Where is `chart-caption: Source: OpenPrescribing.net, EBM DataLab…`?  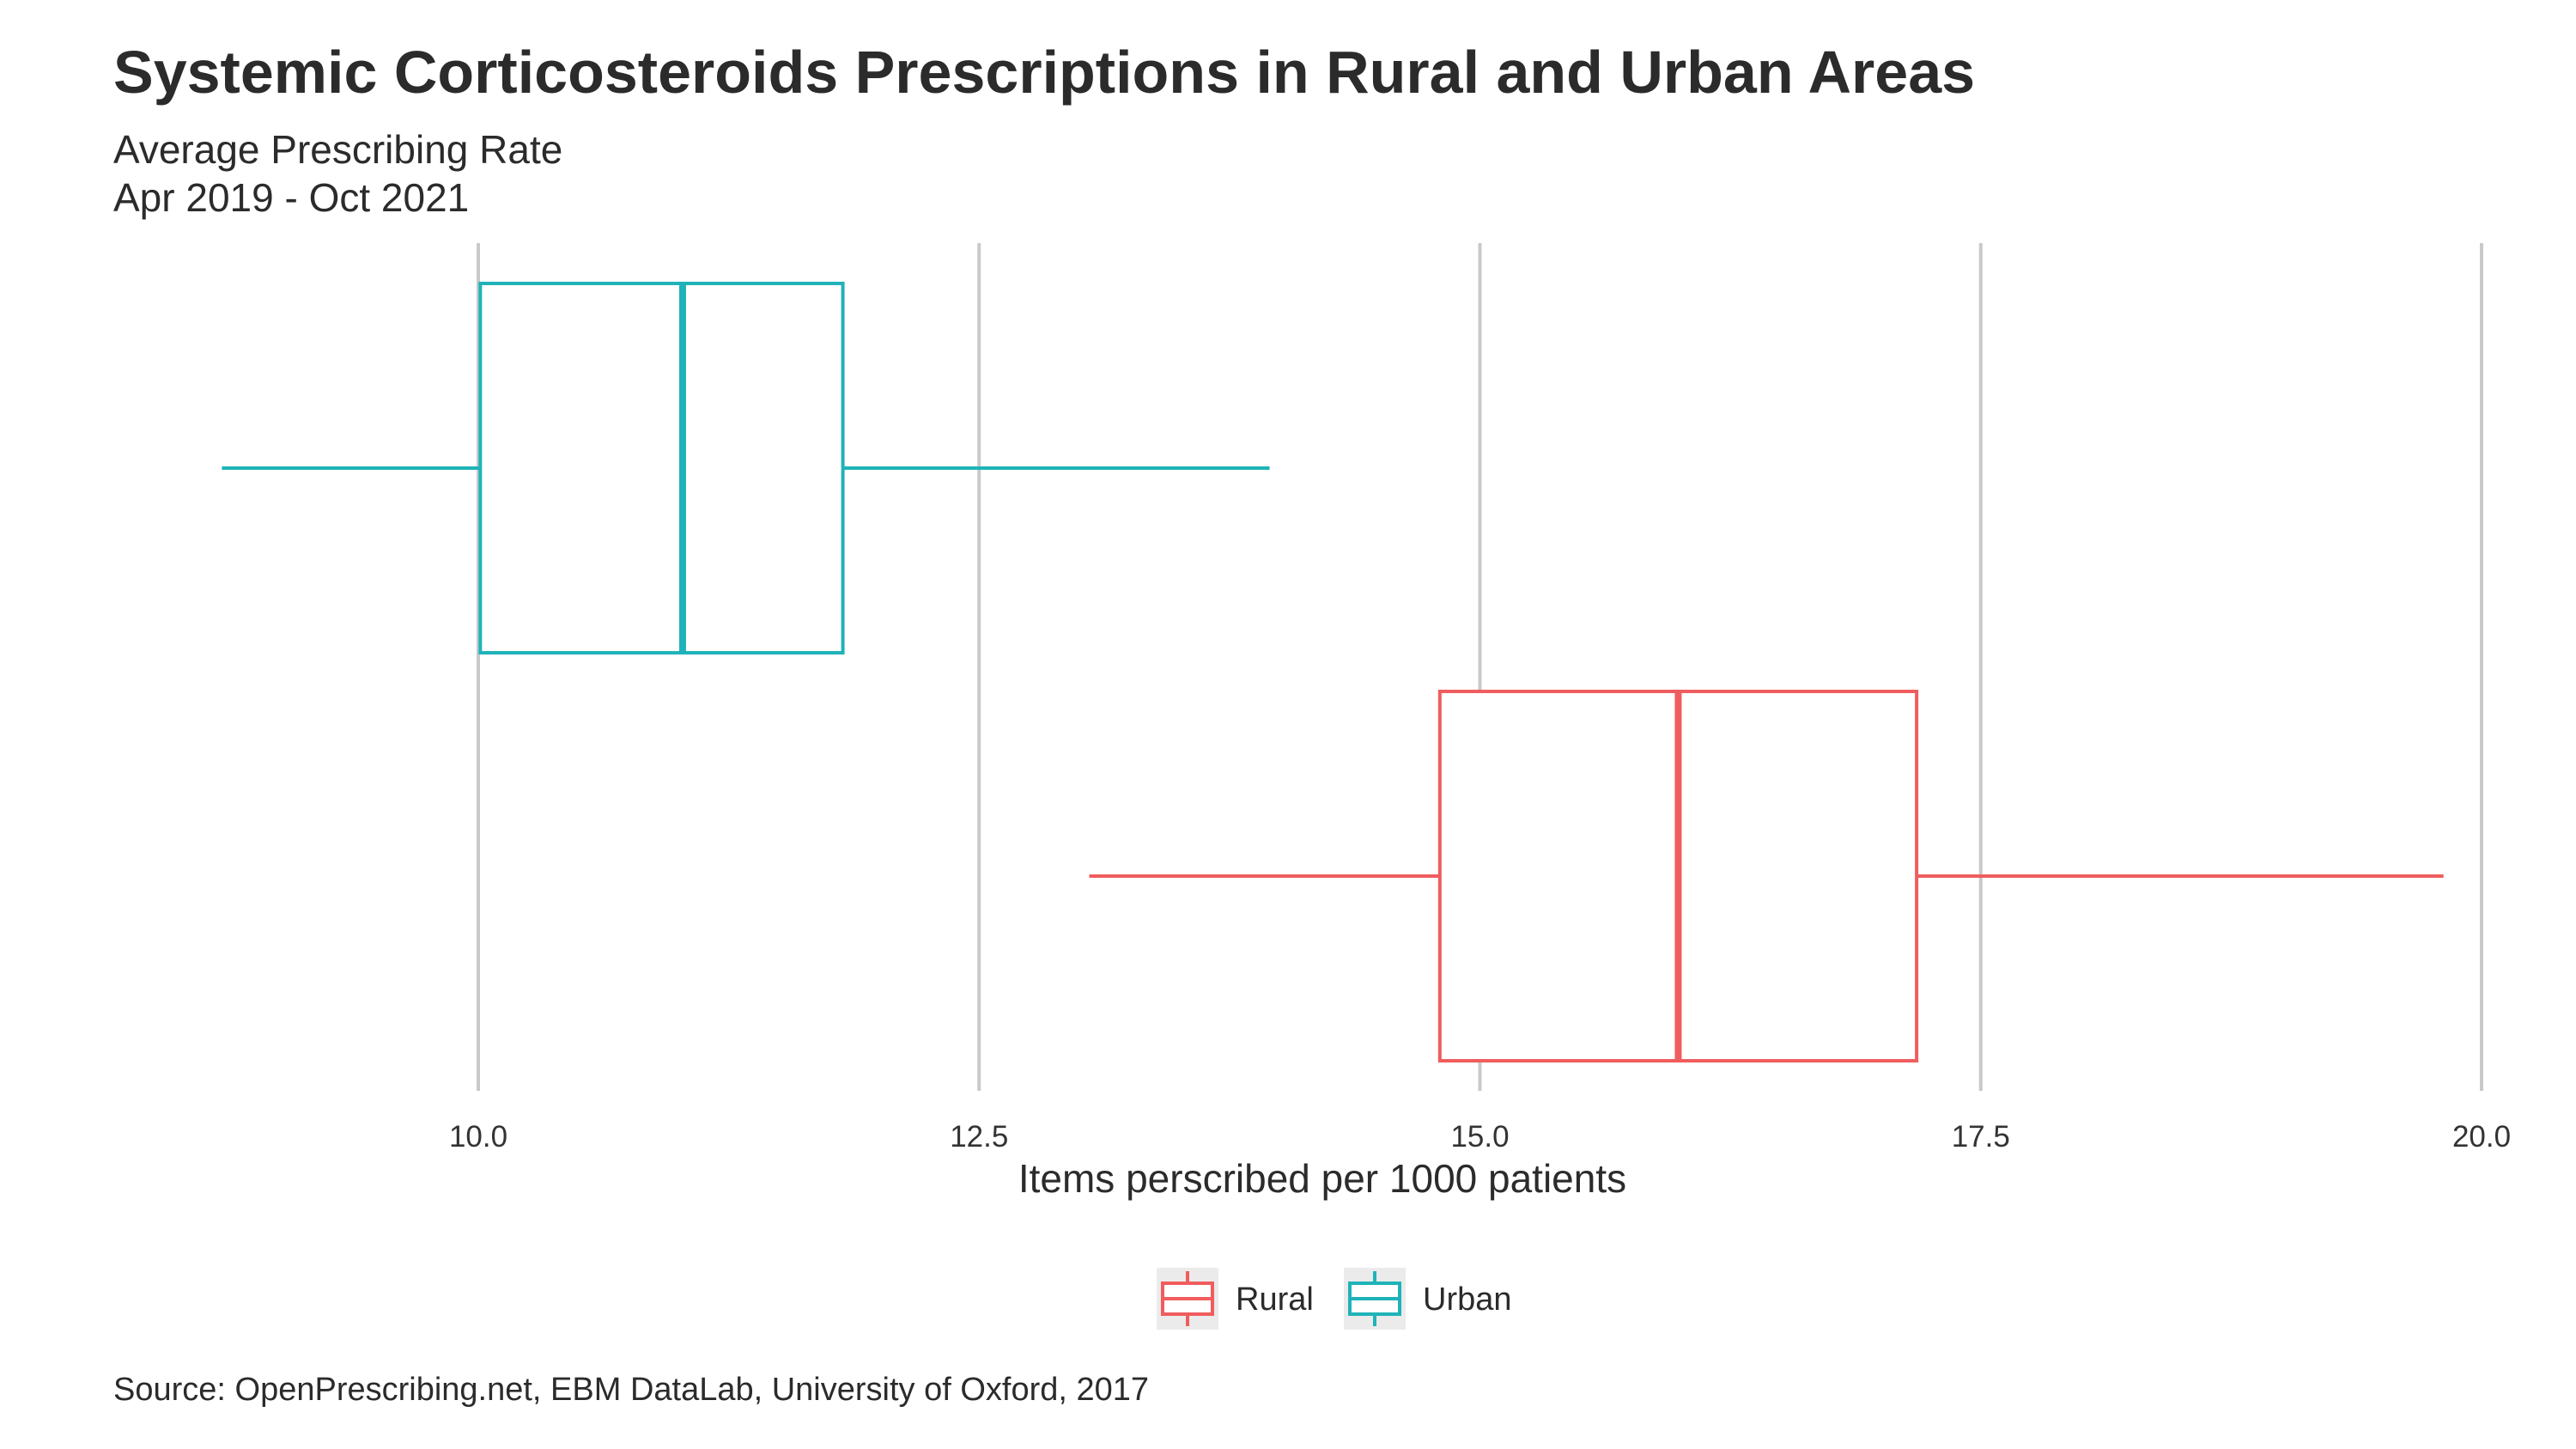 chart-caption: Source: OpenPrescribing.net, EBM DataLab… is located at coordinates (631, 1390).